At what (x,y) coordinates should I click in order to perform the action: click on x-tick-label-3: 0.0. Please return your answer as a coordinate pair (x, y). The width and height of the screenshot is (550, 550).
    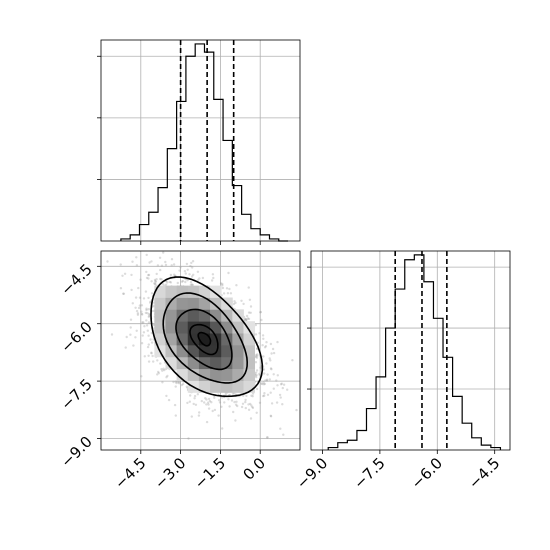
    Looking at the image, I should click on (254, 469).